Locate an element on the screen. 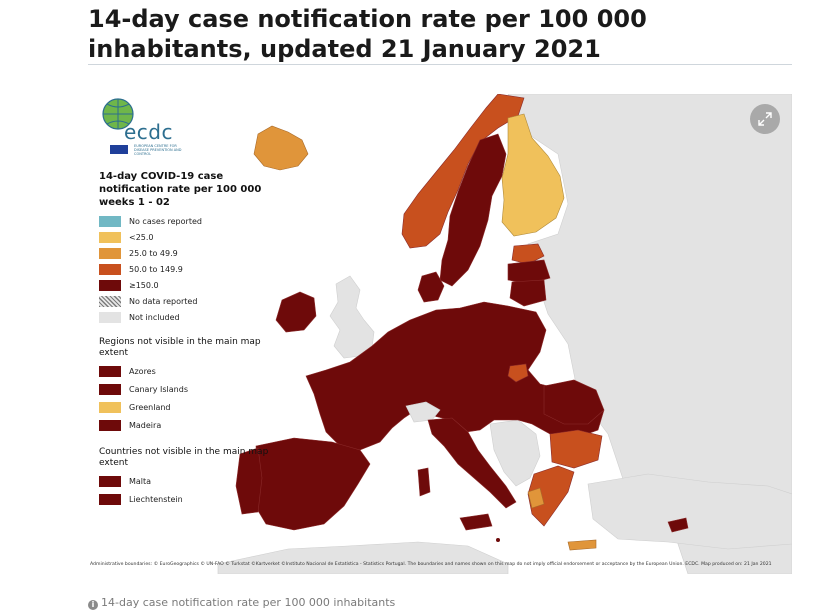 The width and height of the screenshot is (820, 616). country-greece is located at coordinates (551, 496).